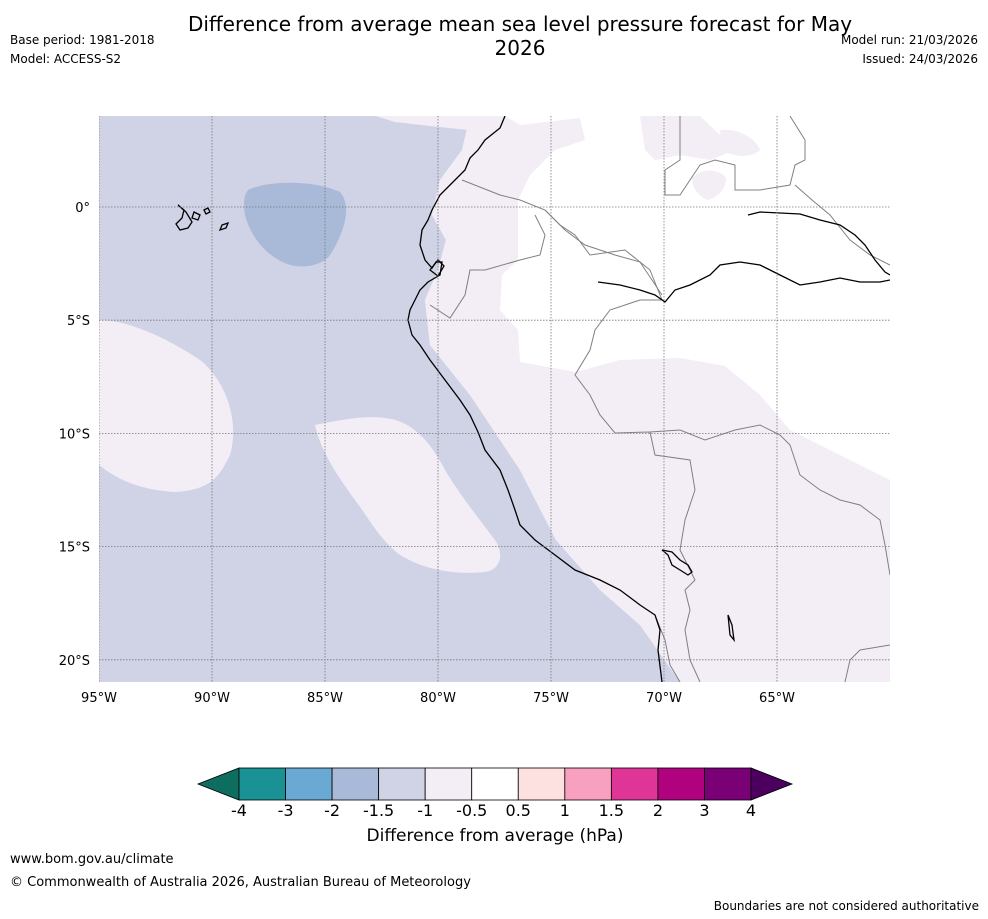  Describe the element at coordinates (909, 40) in the screenshot. I see `model-run-text: Model run: 21/03/2026` at that location.